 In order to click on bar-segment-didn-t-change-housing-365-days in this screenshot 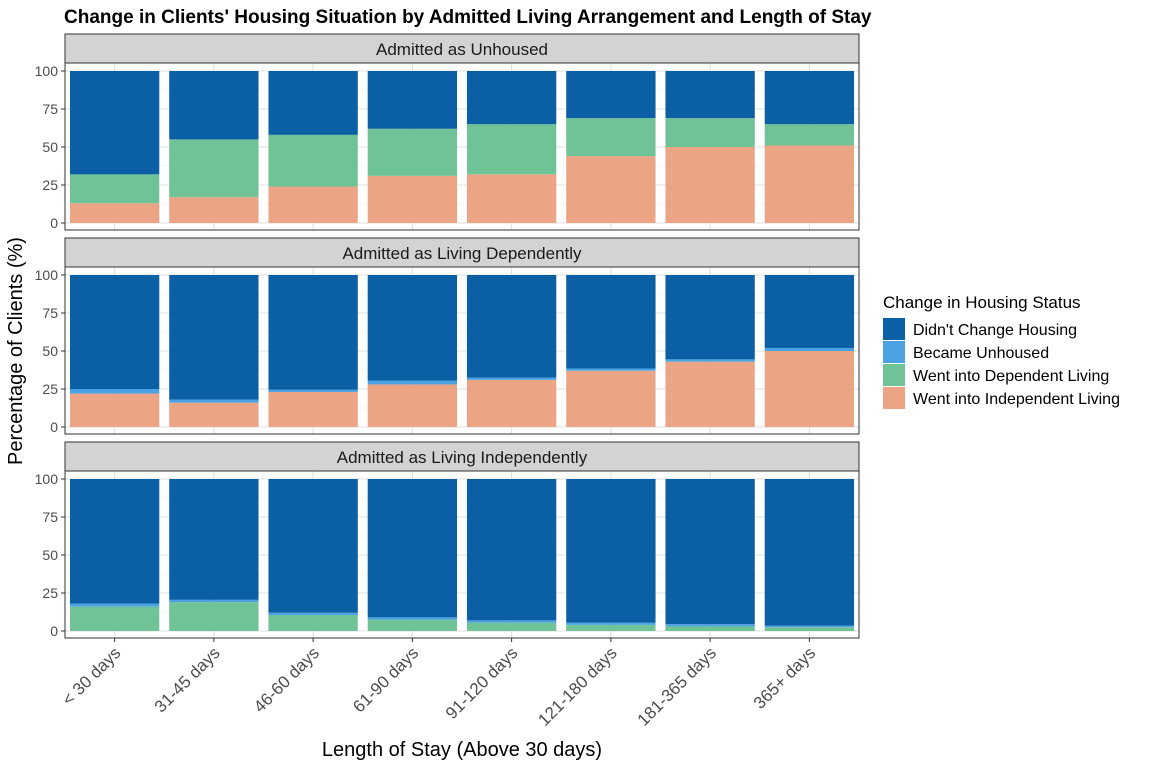, I will do `click(809, 311)`.